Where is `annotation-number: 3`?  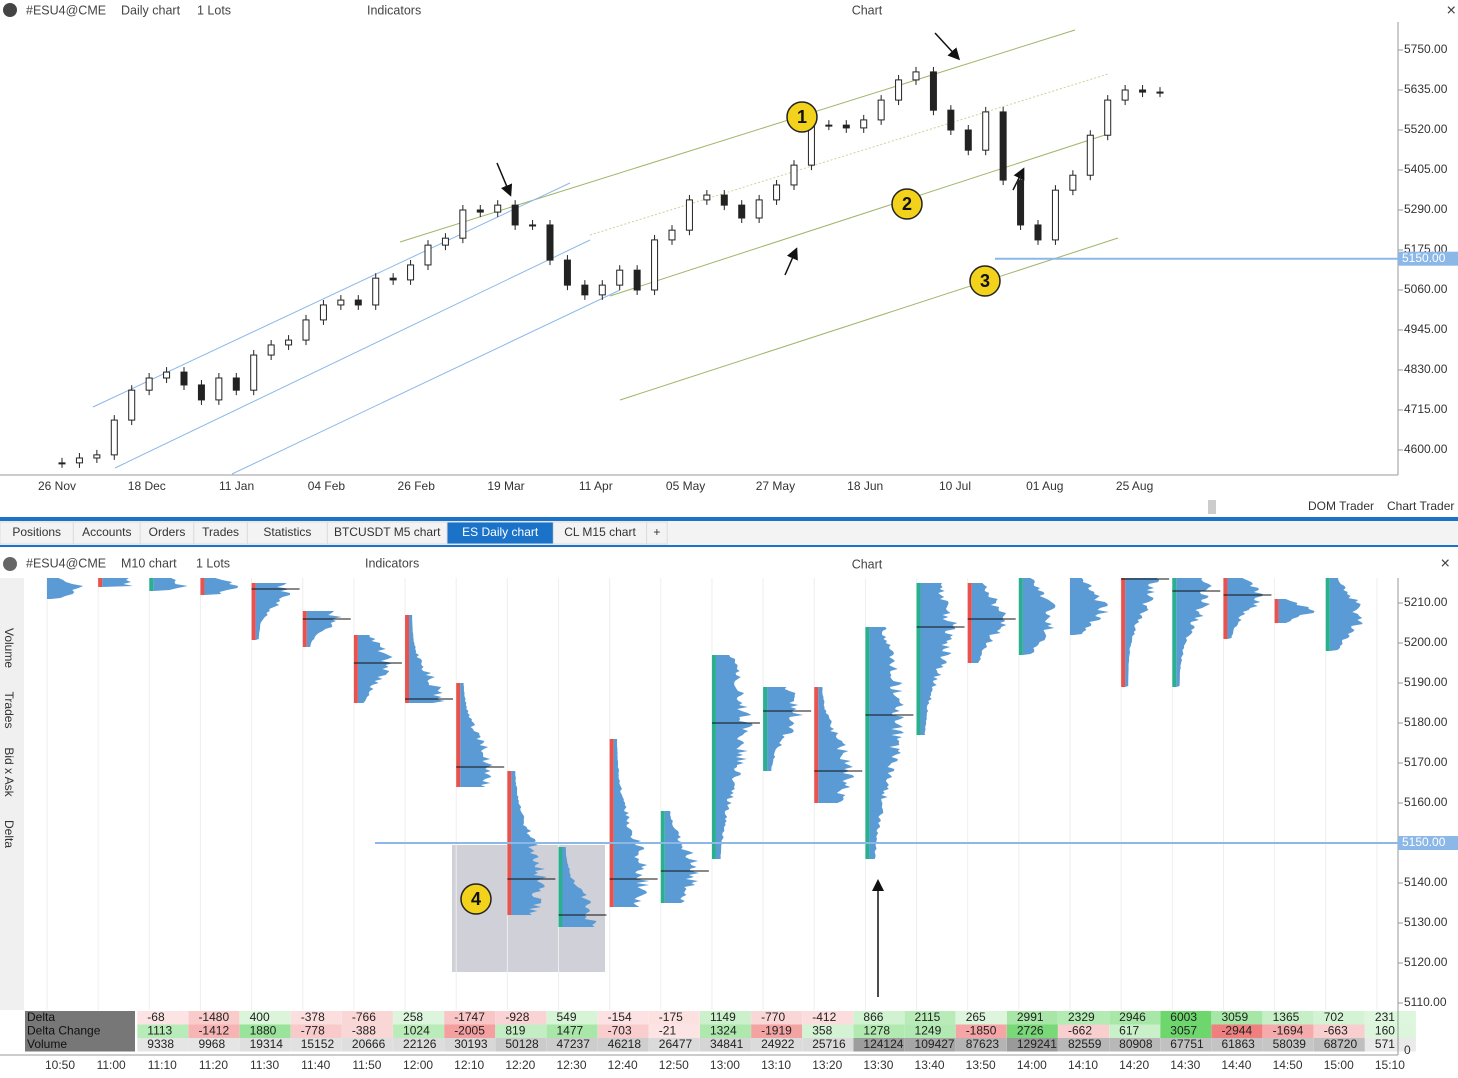 annotation-number: 3 is located at coordinates (985, 281).